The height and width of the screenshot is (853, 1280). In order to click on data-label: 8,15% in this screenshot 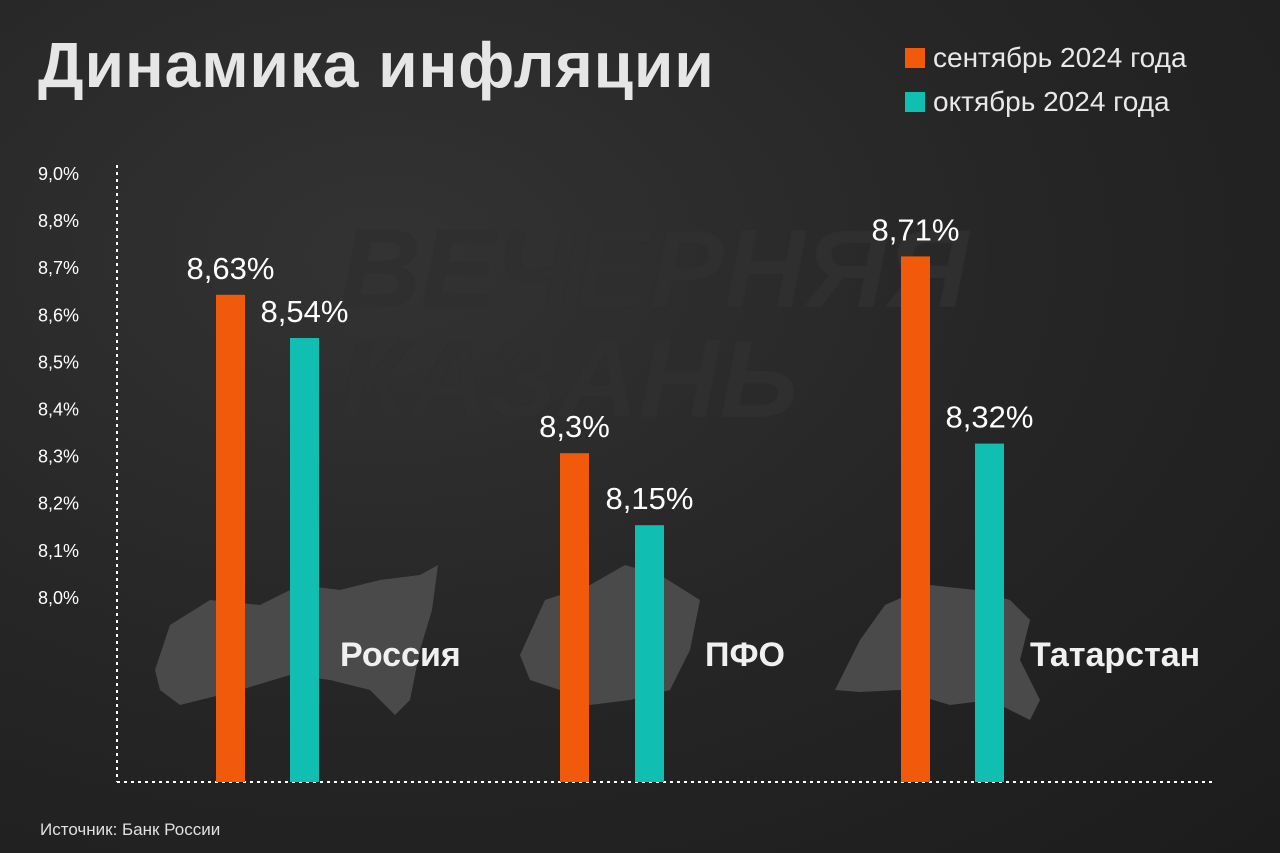, I will do `click(650, 498)`.